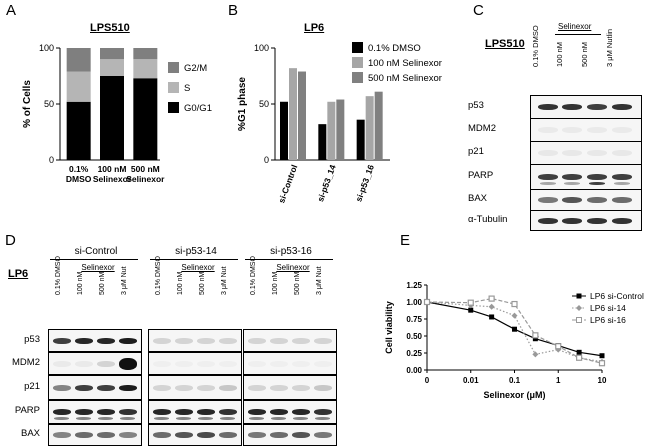 The image size is (650, 446). I want to click on row-label-3: PARP, so click(27, 410).